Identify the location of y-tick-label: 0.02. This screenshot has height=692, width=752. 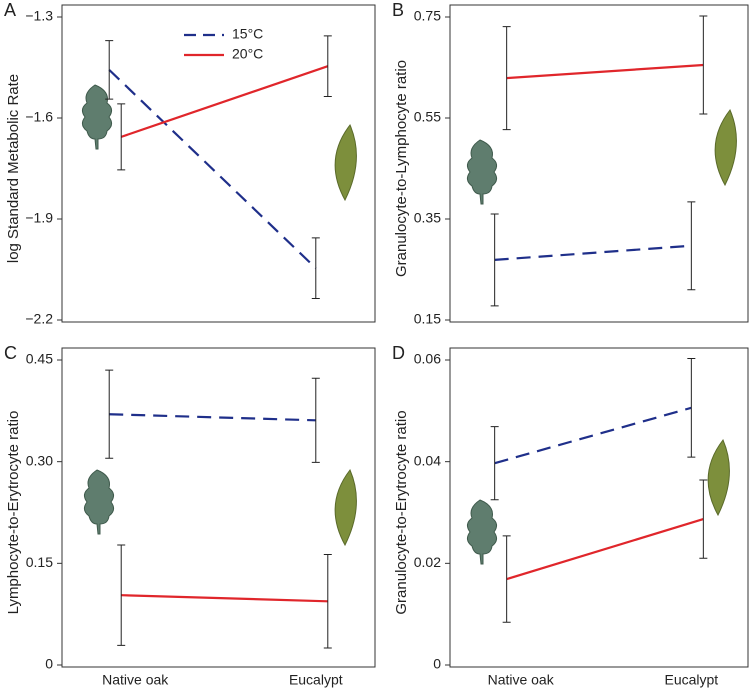
(427, 562).